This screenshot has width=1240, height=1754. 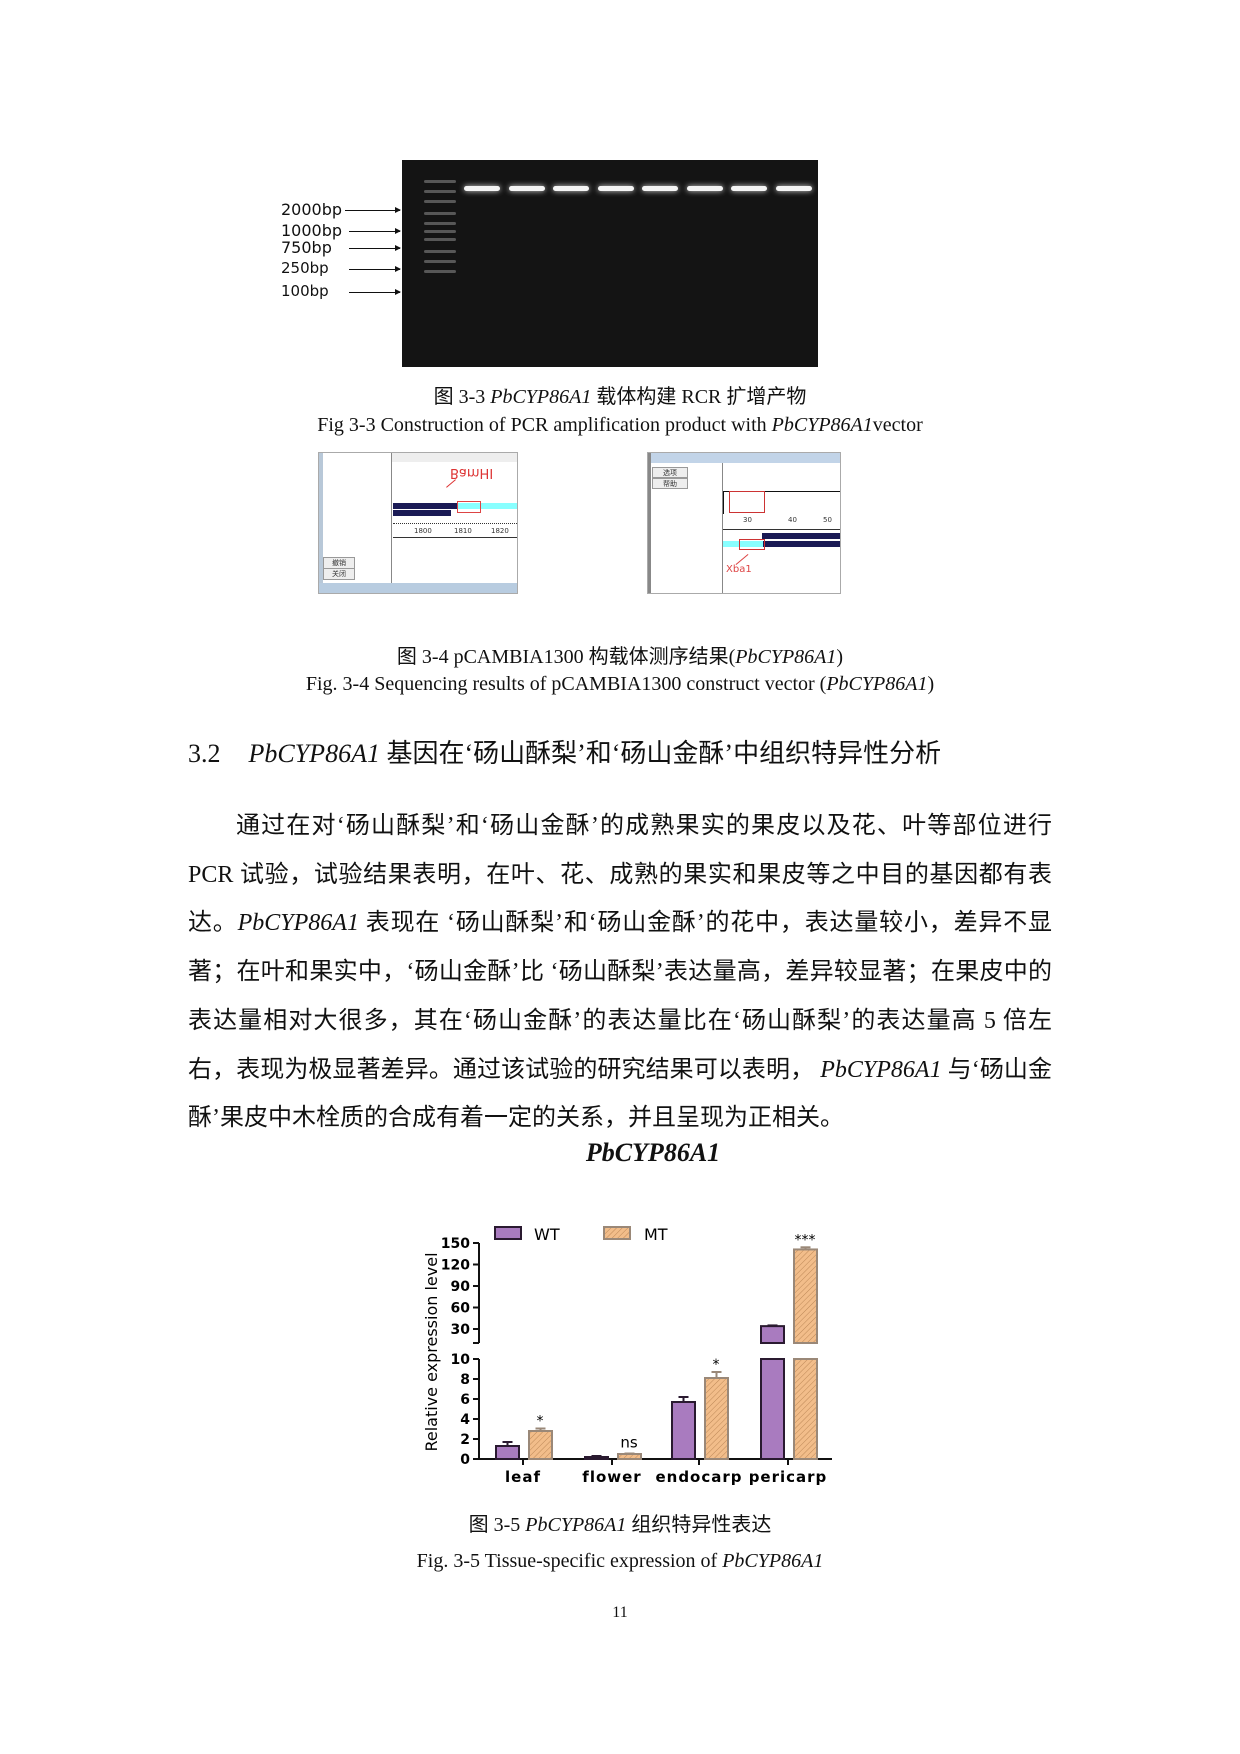 I want to click on ladder-size-label: 250bp, so click(x=305, y=268).